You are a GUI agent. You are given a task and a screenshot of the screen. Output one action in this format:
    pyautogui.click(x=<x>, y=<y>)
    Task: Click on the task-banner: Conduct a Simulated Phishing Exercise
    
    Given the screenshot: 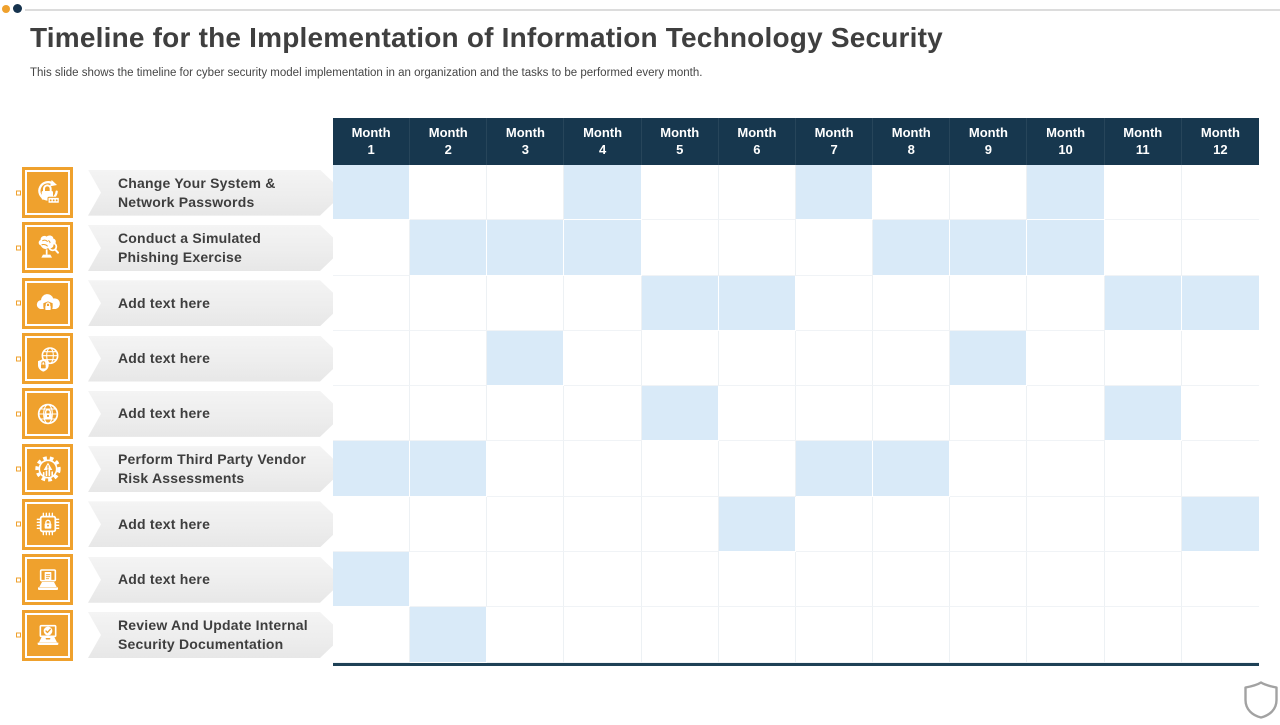 What is the action you would take?
    pyautogui.click(x=216, y=248)
    